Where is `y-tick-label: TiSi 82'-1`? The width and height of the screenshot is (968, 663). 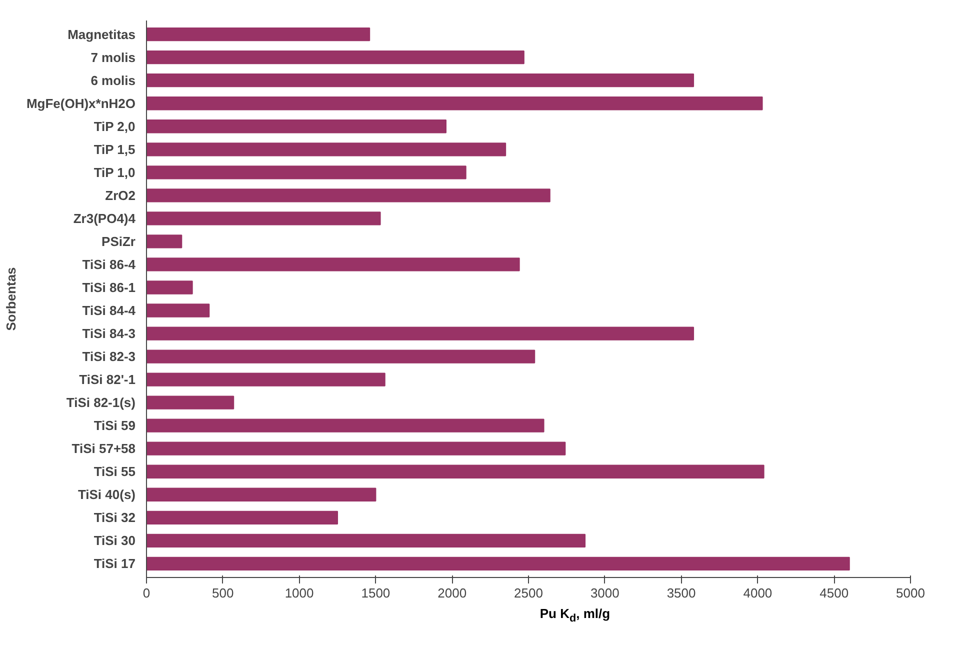
y-tick-label: TiSi 82'-1 is located at coordinates (107, 380).